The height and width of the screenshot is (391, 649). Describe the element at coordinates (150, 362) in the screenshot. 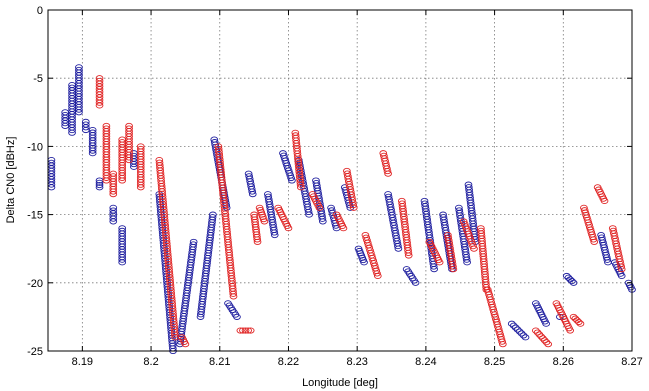

I see `x-tick-label: 8.2` at that location.